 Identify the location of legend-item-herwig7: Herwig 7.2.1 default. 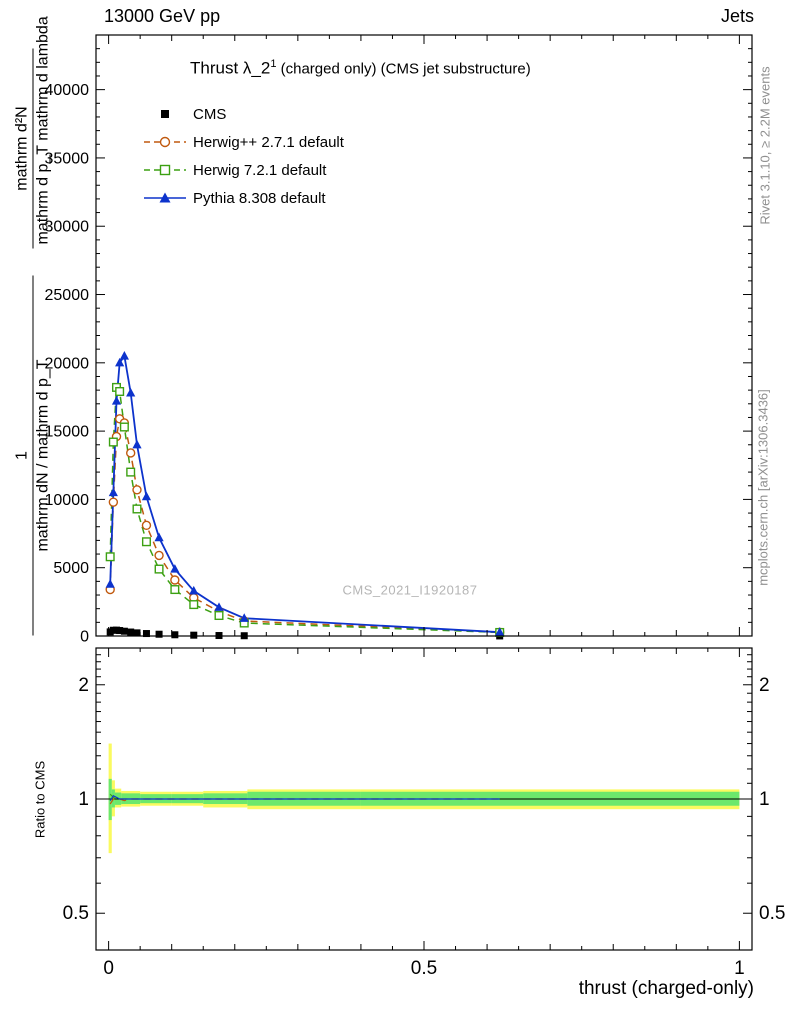
(243, 170).